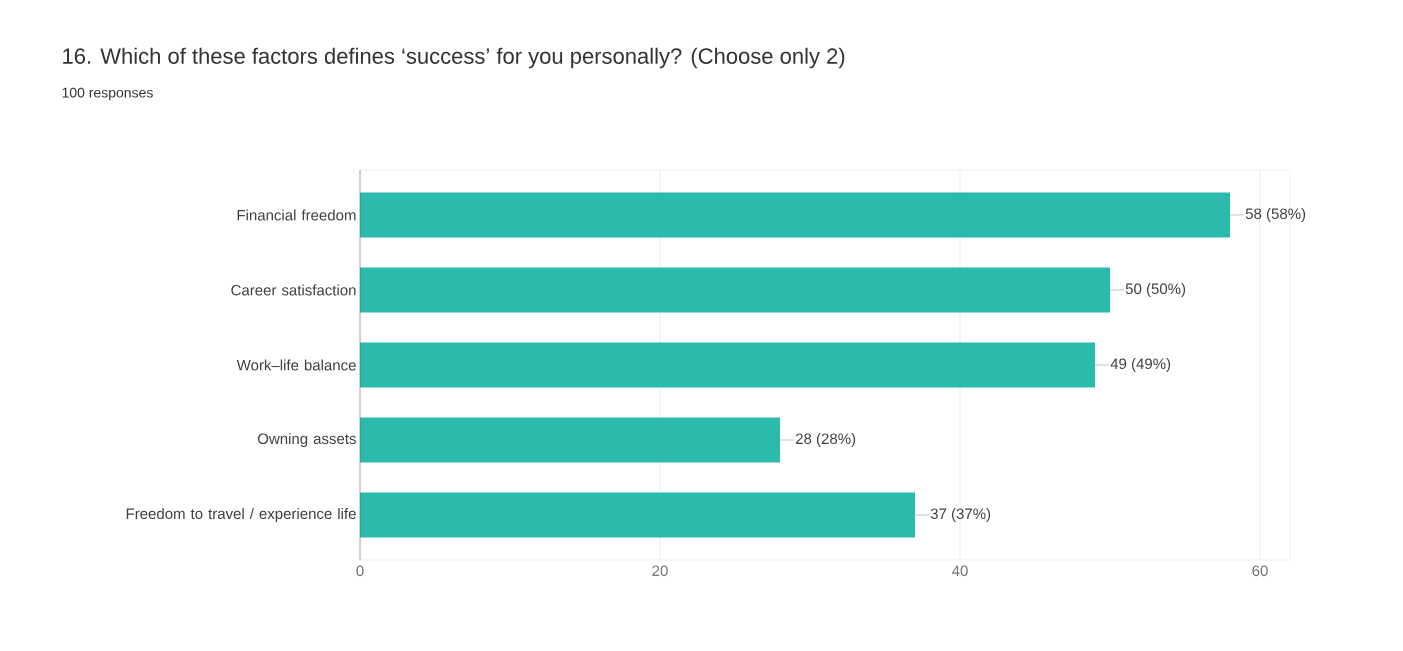  I want to click on x-tick-label: 20, so click(660, 571).